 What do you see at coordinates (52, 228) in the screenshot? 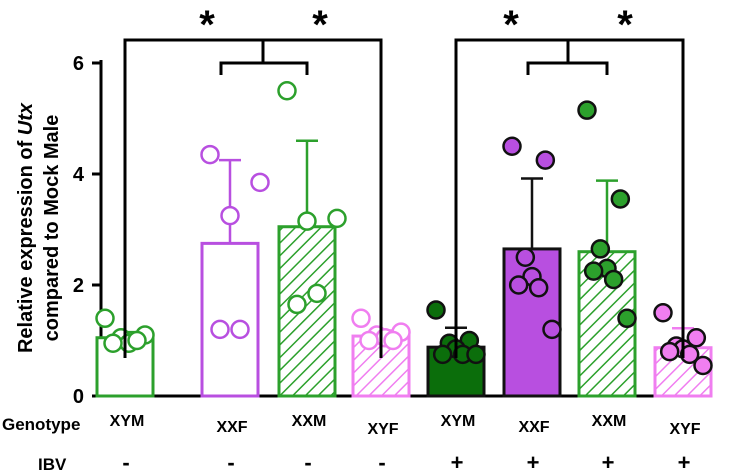
I see `y-axis-label-line2: compared to Mock Male` at bounding box center [52, 228].